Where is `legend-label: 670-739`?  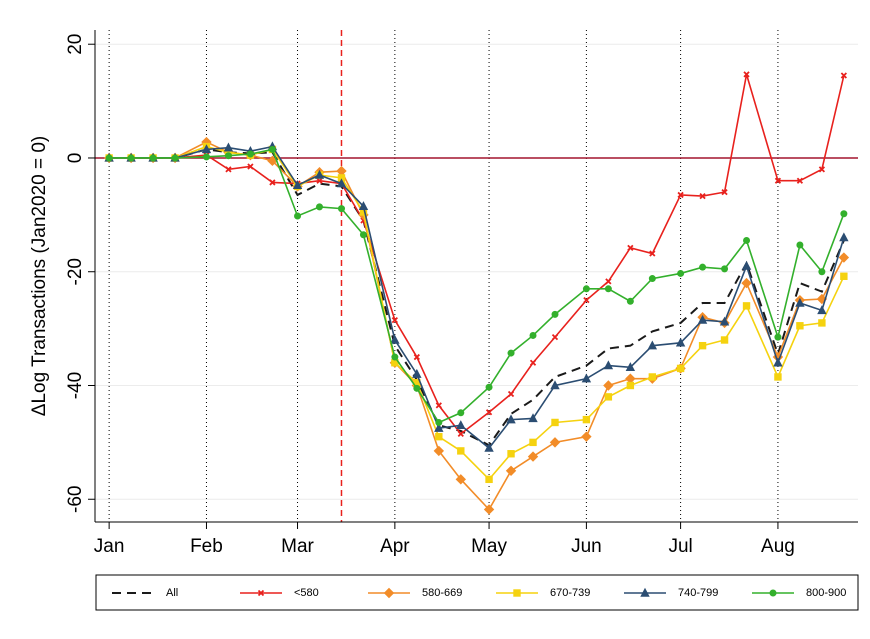 legend-label: 670-739 is located at coordinates (570, 593).